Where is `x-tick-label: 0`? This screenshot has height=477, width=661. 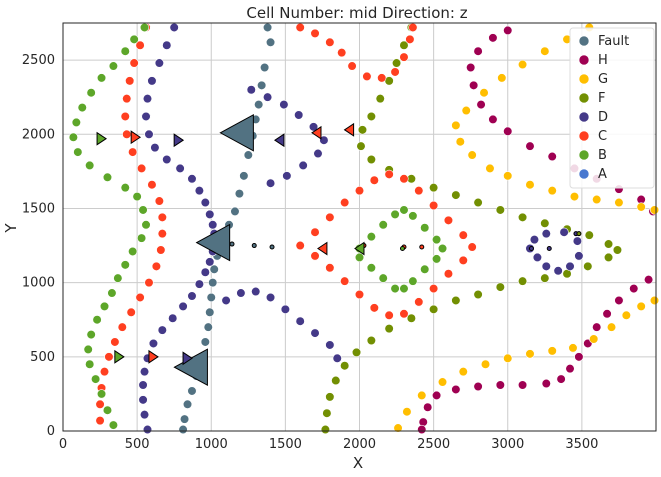 x-tick-label: 0 is located at coordinates (63, 444).